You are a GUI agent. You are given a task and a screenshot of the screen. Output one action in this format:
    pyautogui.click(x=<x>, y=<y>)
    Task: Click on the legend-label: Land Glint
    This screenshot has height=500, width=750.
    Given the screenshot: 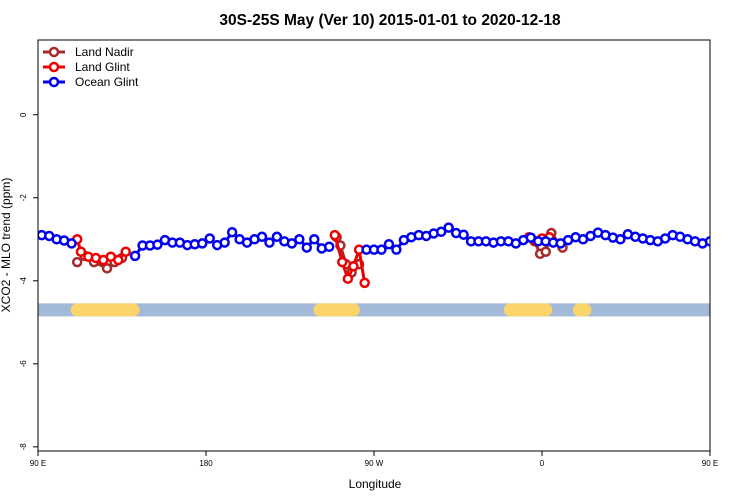 What is the action you would take?
    pyautogui.click(x=102, y=67)
    